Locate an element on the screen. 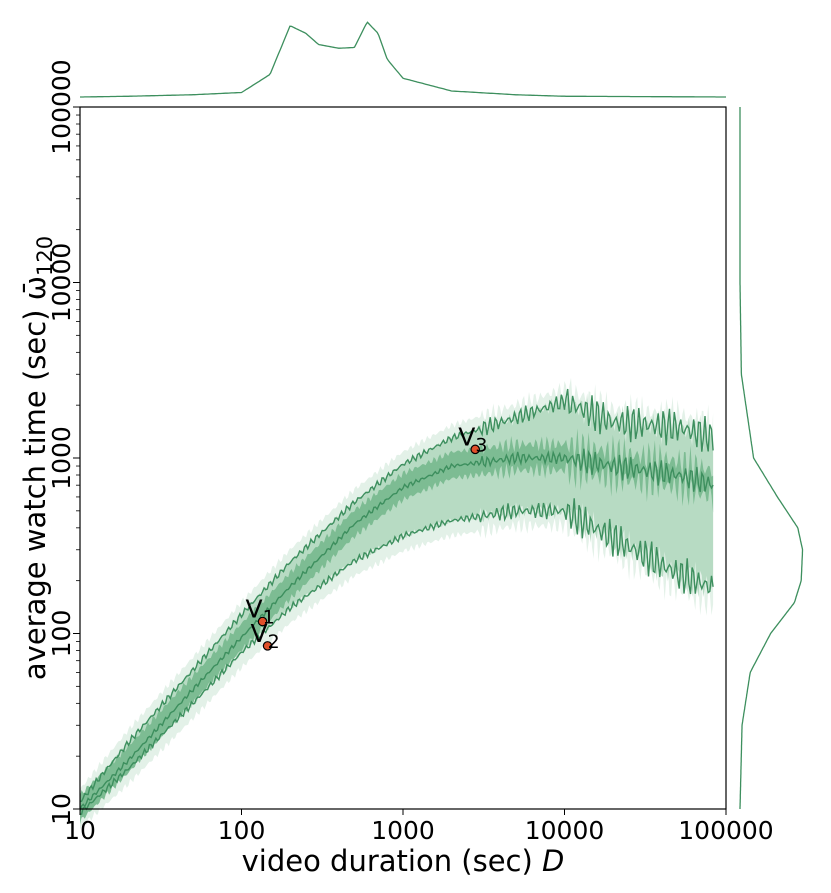 This screenshot has width=831, height=893. point-label: V2 is located at coordinates (265, 636).